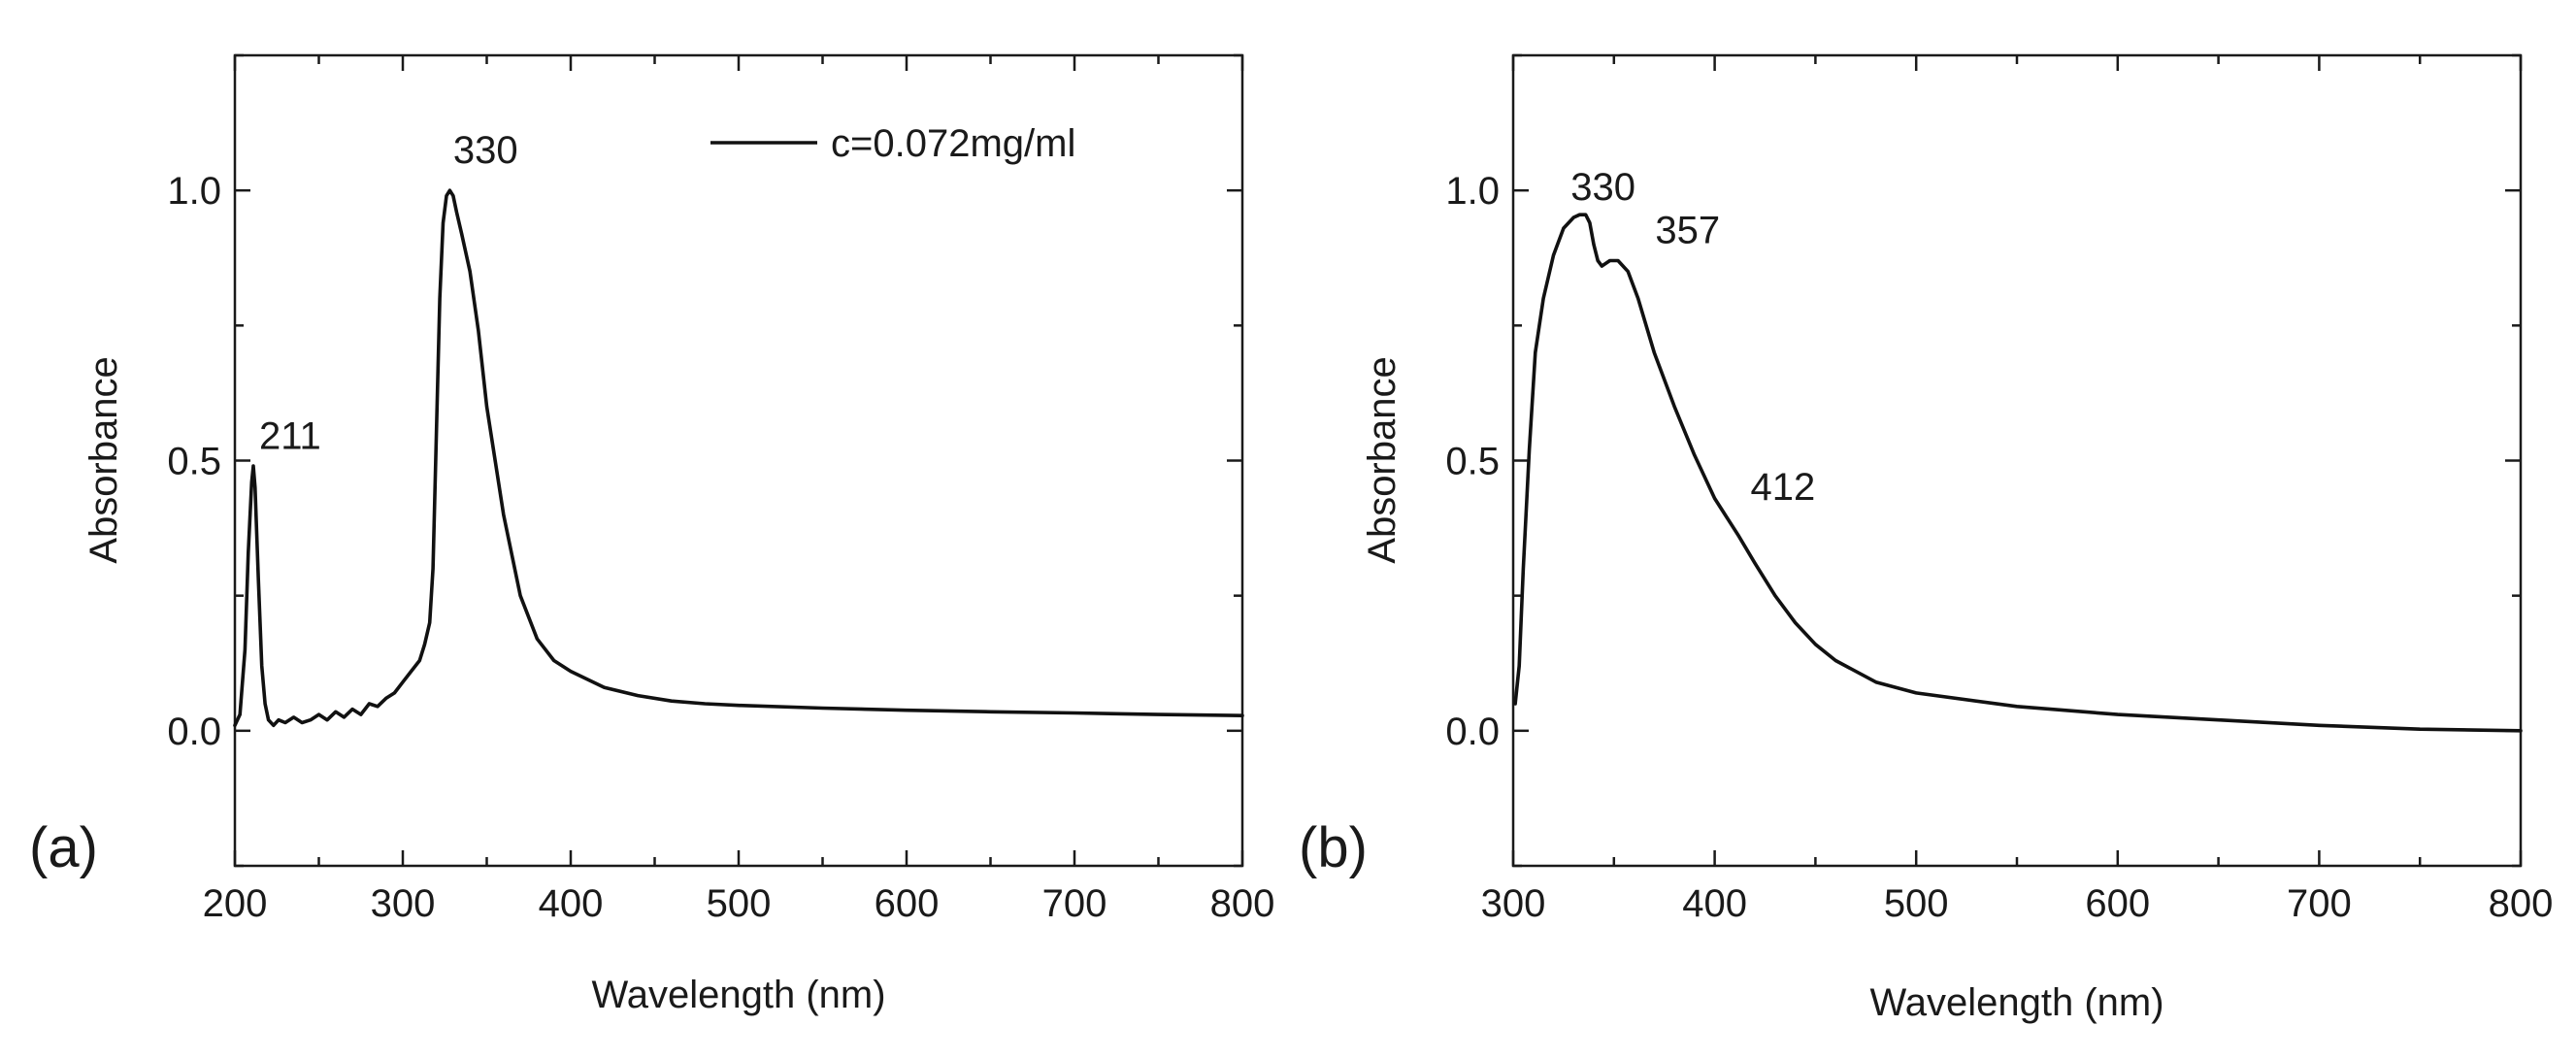 Image resolution: width=2576 pixels, height=1059 pixels. Describe the element at coordinates (1333, 847) in the screenshot. I see `panel-label: (b)` at that location.